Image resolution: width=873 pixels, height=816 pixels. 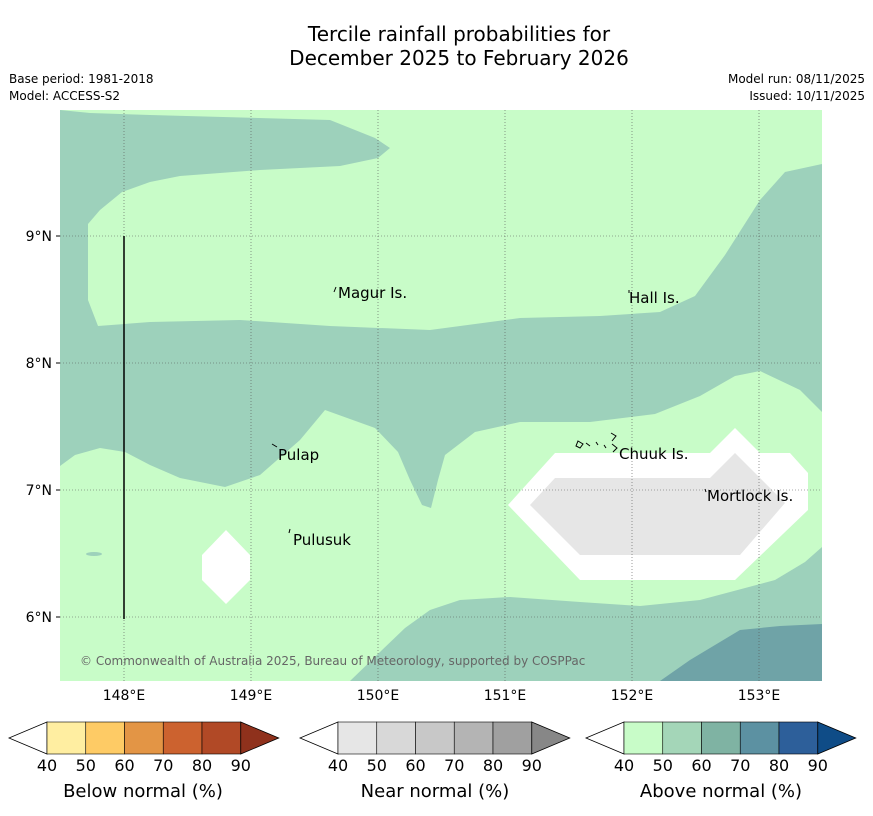 I want to click on title-line-1: Tercile rainfall probabilities for, so click(x=459, y=34).